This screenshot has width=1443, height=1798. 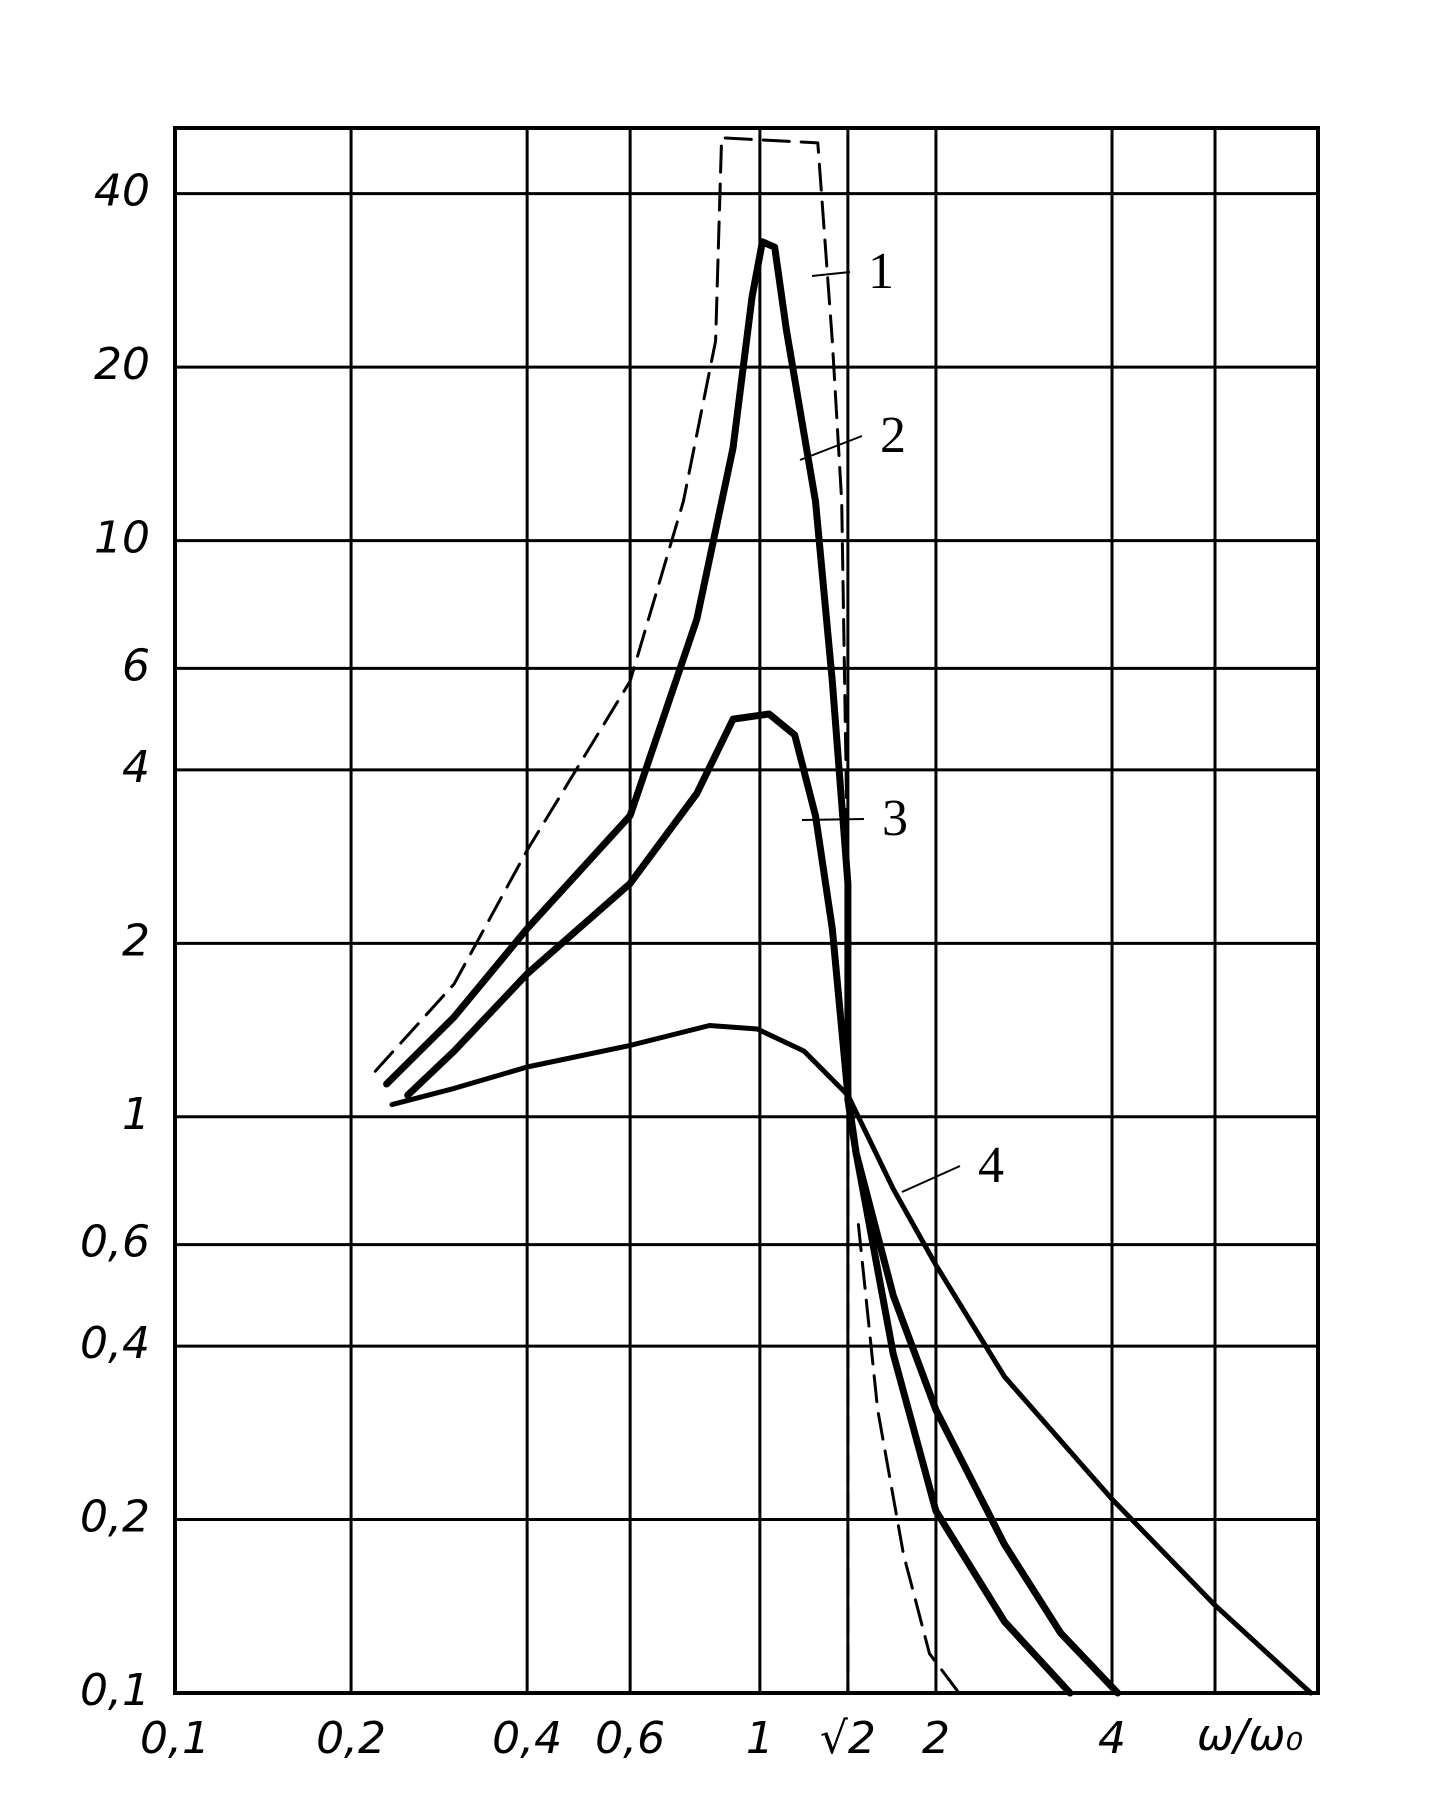 I want to click on y-tick-label: 2, so click(x=136, y=940).